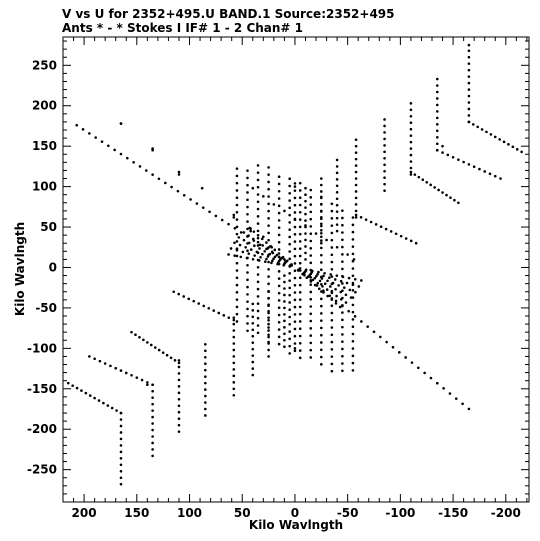  I want to click on y-tick-label: 200, so click(44, 106).